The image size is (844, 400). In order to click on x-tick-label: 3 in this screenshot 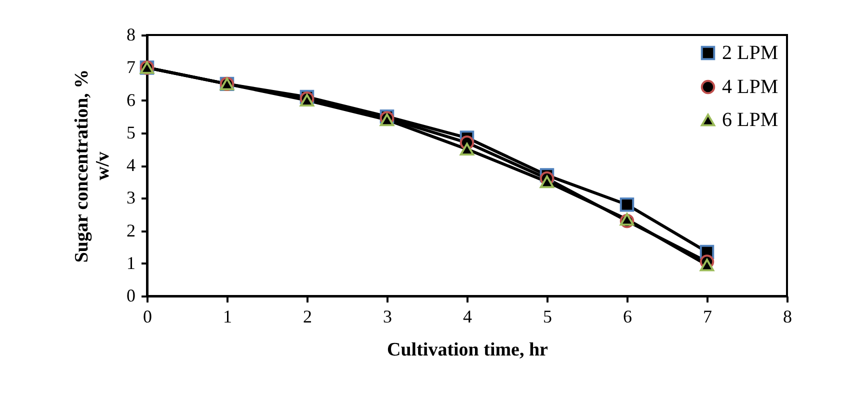, I will do `click(387, 316)`.